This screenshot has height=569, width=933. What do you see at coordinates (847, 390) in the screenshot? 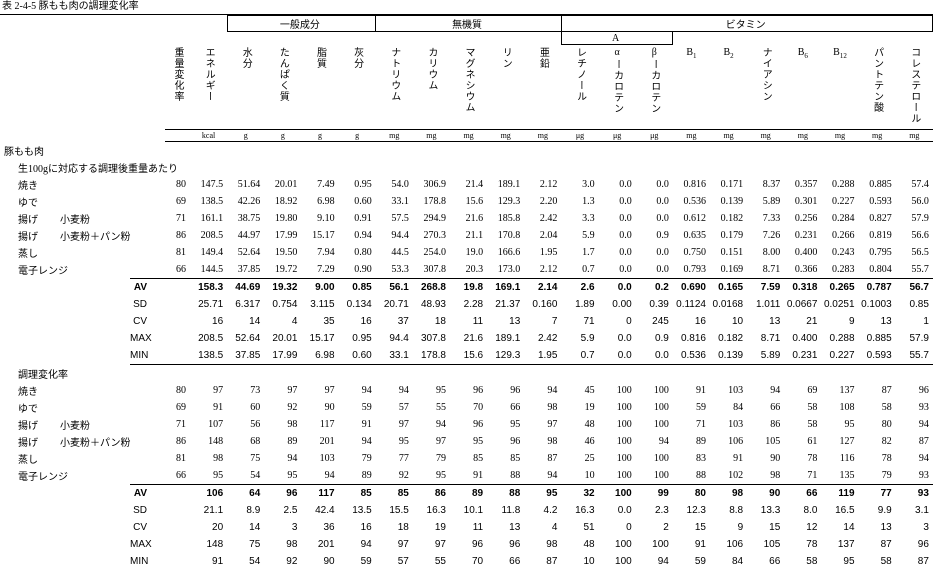
I see `cell: 137` at bounding box center [847, 390].